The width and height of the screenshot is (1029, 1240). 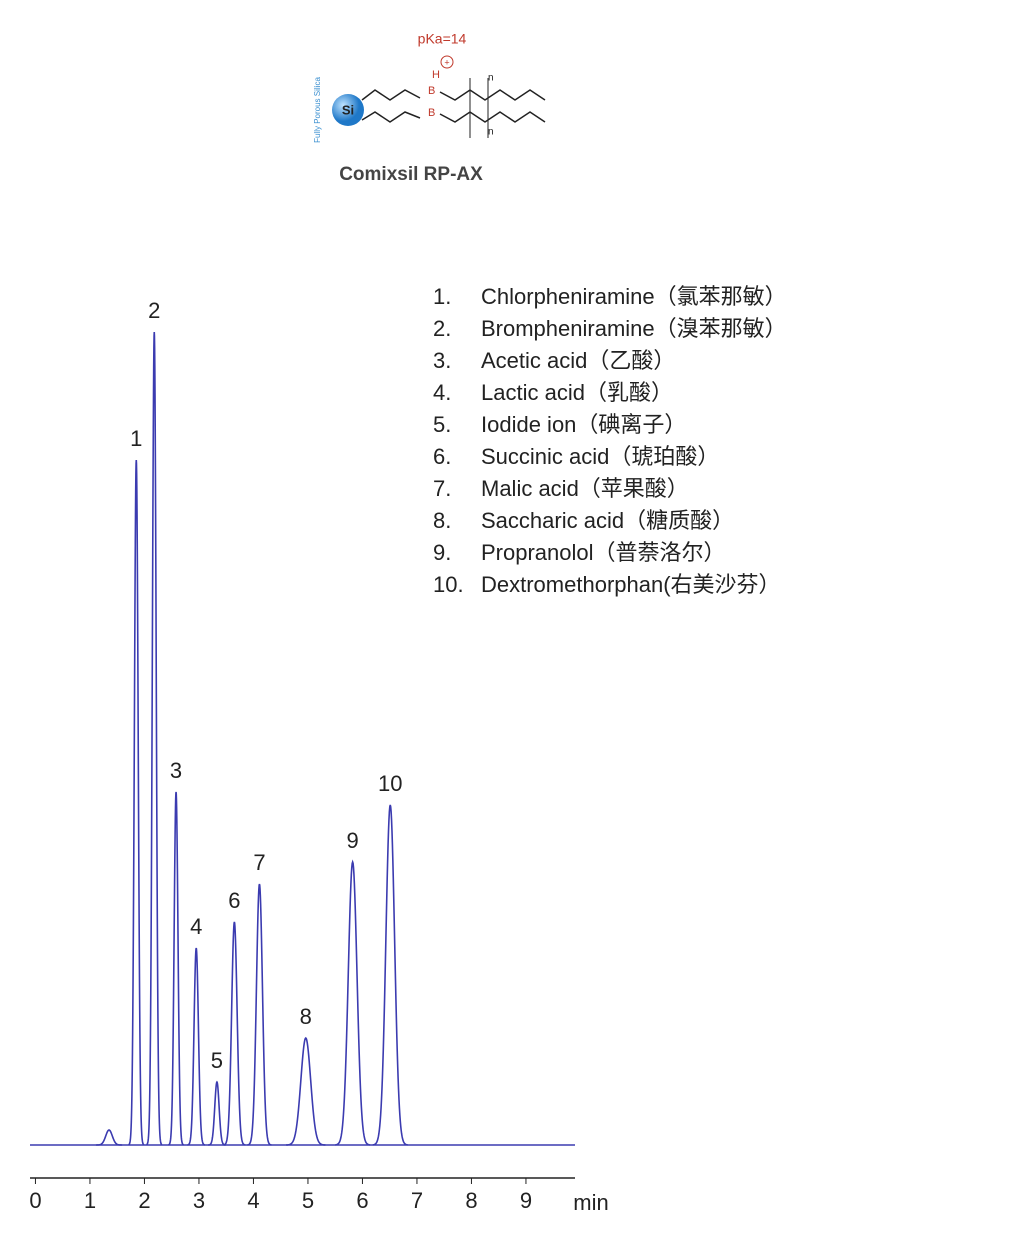 What do you see at coordinates (217, 1060) in the screenshot?
I see `peak-label: 5` at bounding box center [217, 1060].